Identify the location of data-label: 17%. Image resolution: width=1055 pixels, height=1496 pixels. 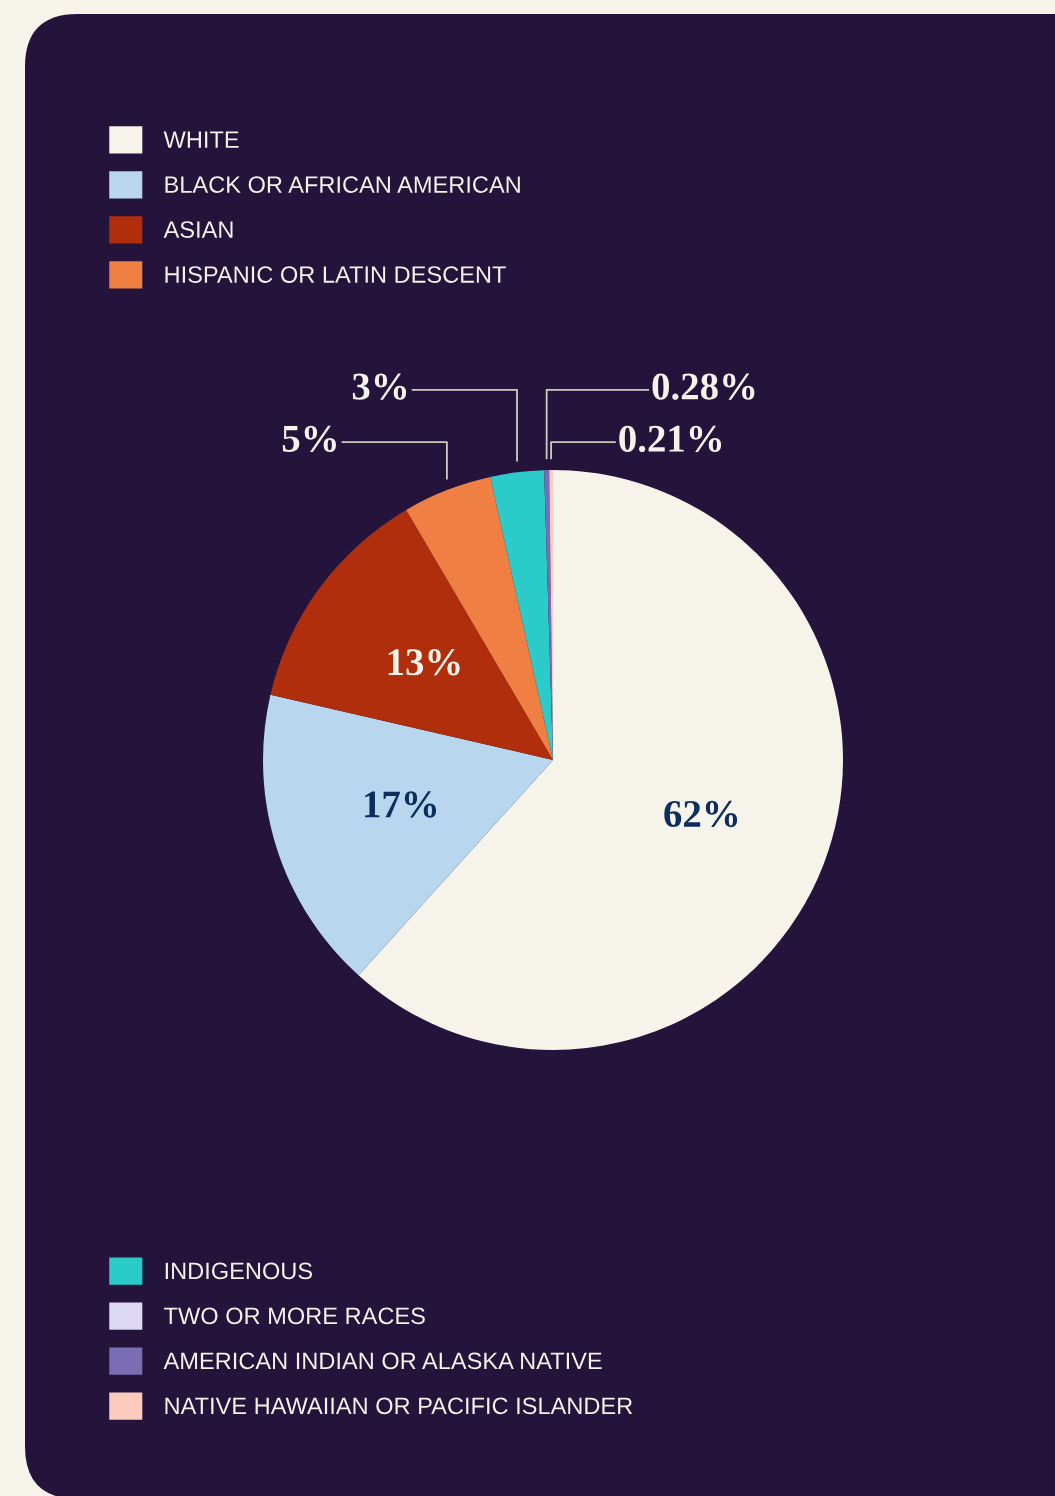
(401, 804).